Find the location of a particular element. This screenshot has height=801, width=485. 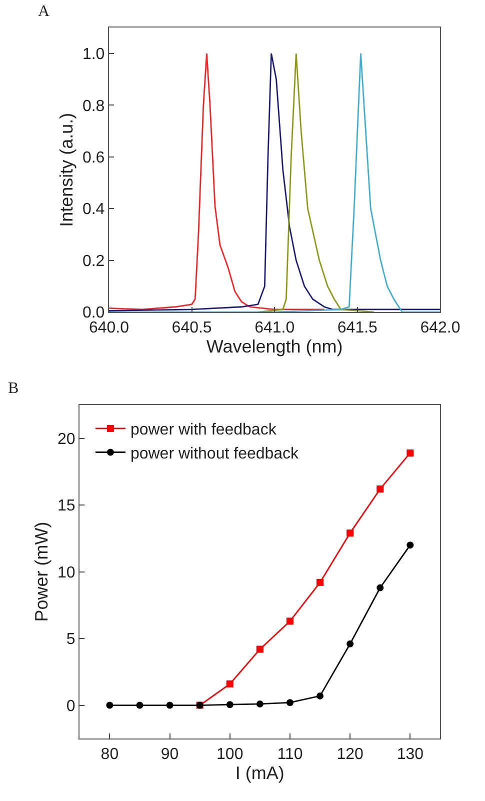

y-tick-label: 0.4 is located at coordinates (93, 209).